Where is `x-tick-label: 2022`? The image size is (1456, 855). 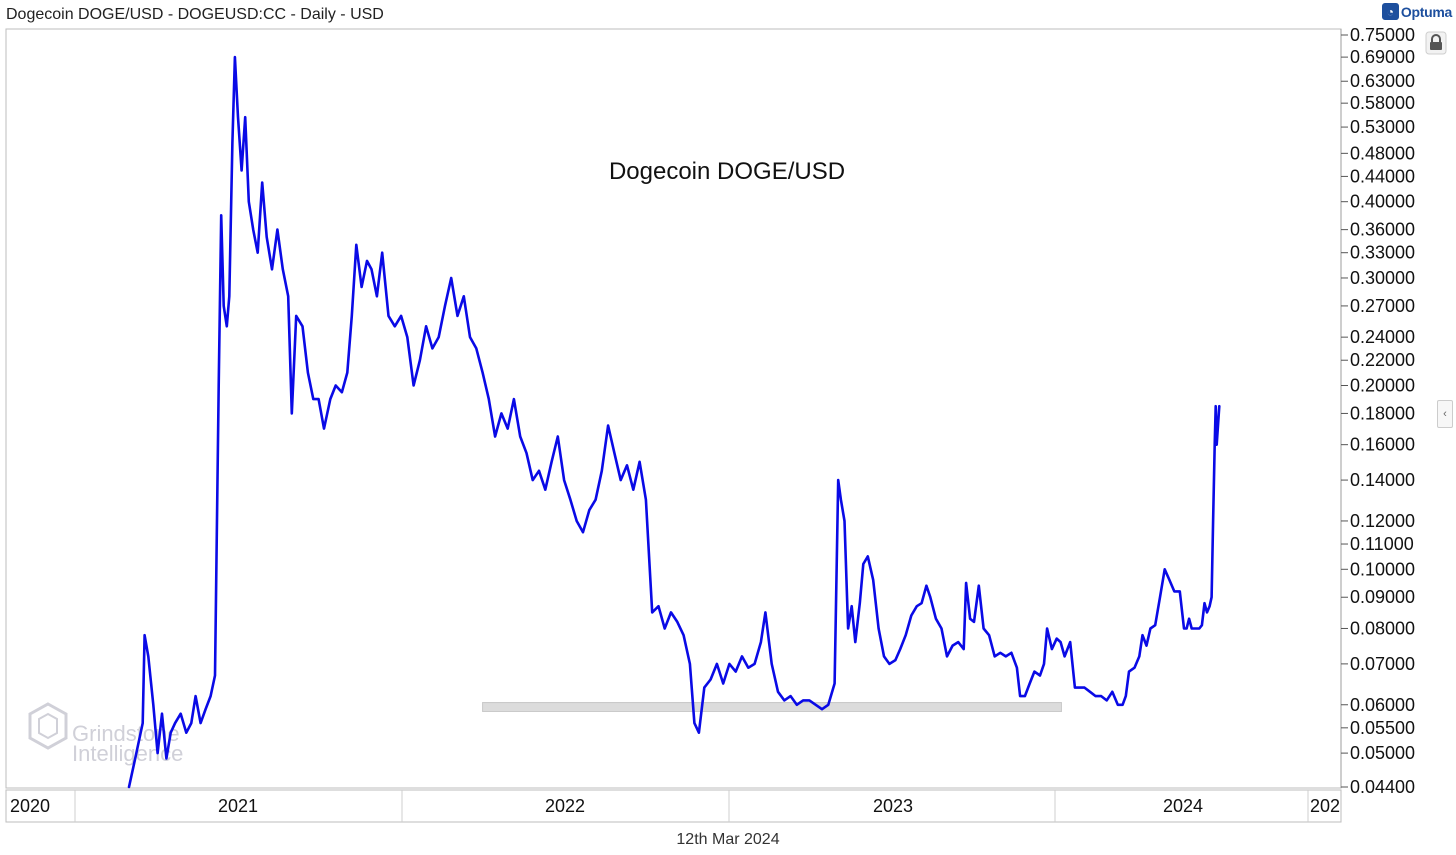
x-tick-label: 2022 is located at coordinates (565, 806).